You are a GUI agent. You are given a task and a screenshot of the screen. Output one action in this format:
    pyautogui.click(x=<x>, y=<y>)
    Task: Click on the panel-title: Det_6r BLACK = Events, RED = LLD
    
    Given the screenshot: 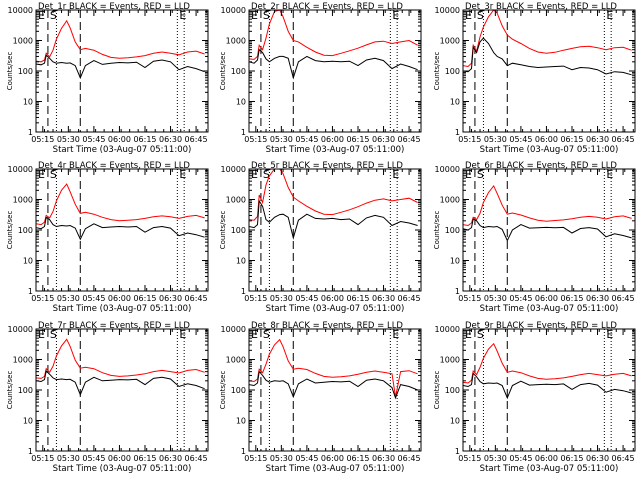 What is the action you would take?
    pyautogui.click(x=541, y=166)
    